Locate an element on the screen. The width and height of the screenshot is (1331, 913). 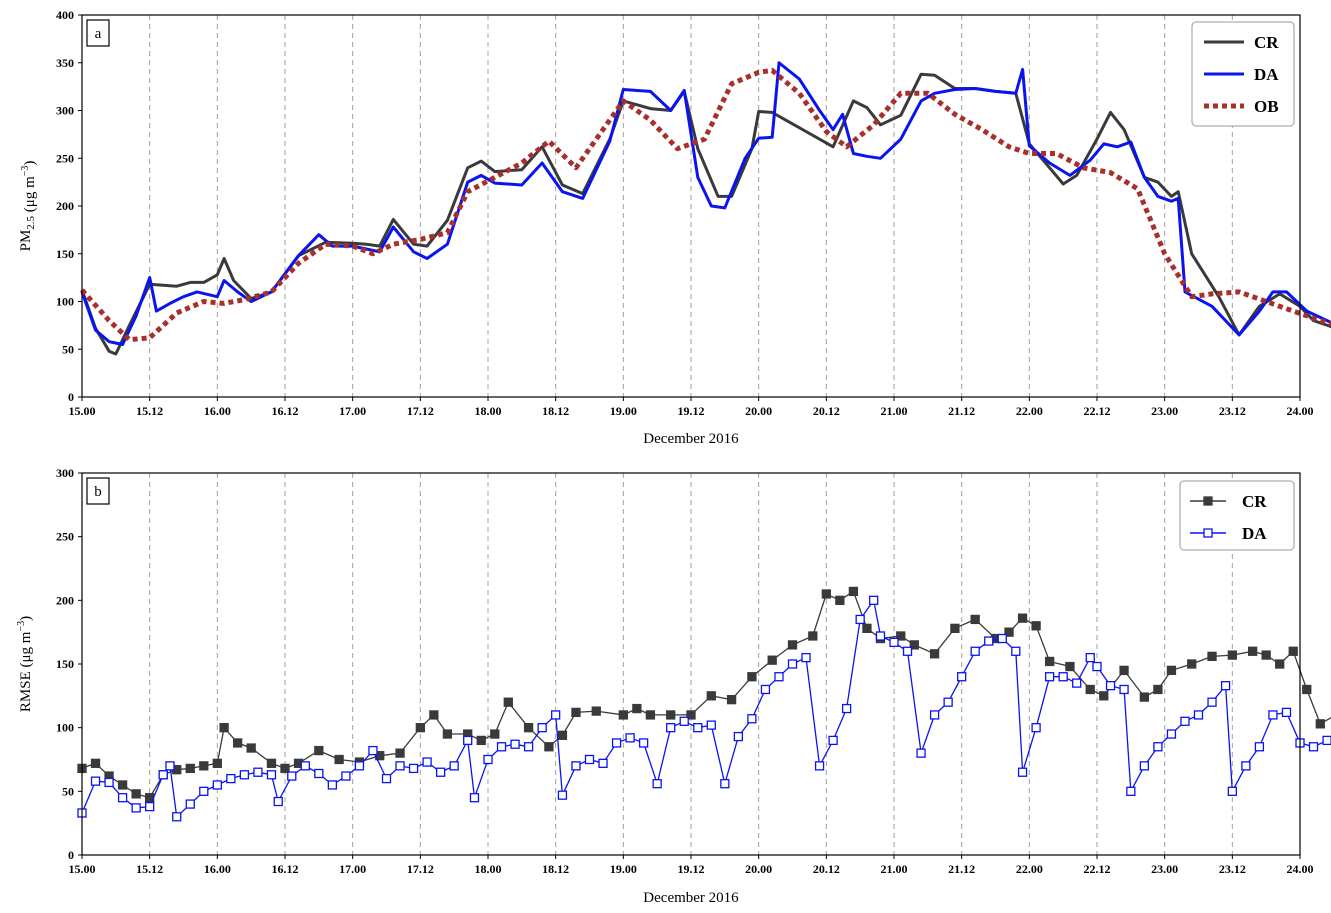
x-tick-label: 15.12 is located at coordinates (149, 411).